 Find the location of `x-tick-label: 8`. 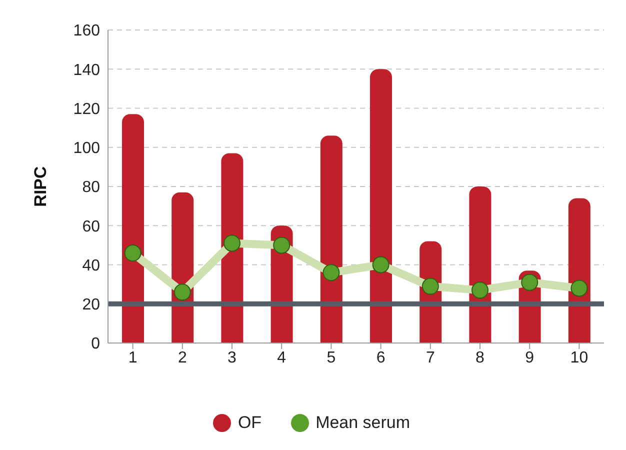

x-tick-label: 8 is located at coordinates (480, 357).